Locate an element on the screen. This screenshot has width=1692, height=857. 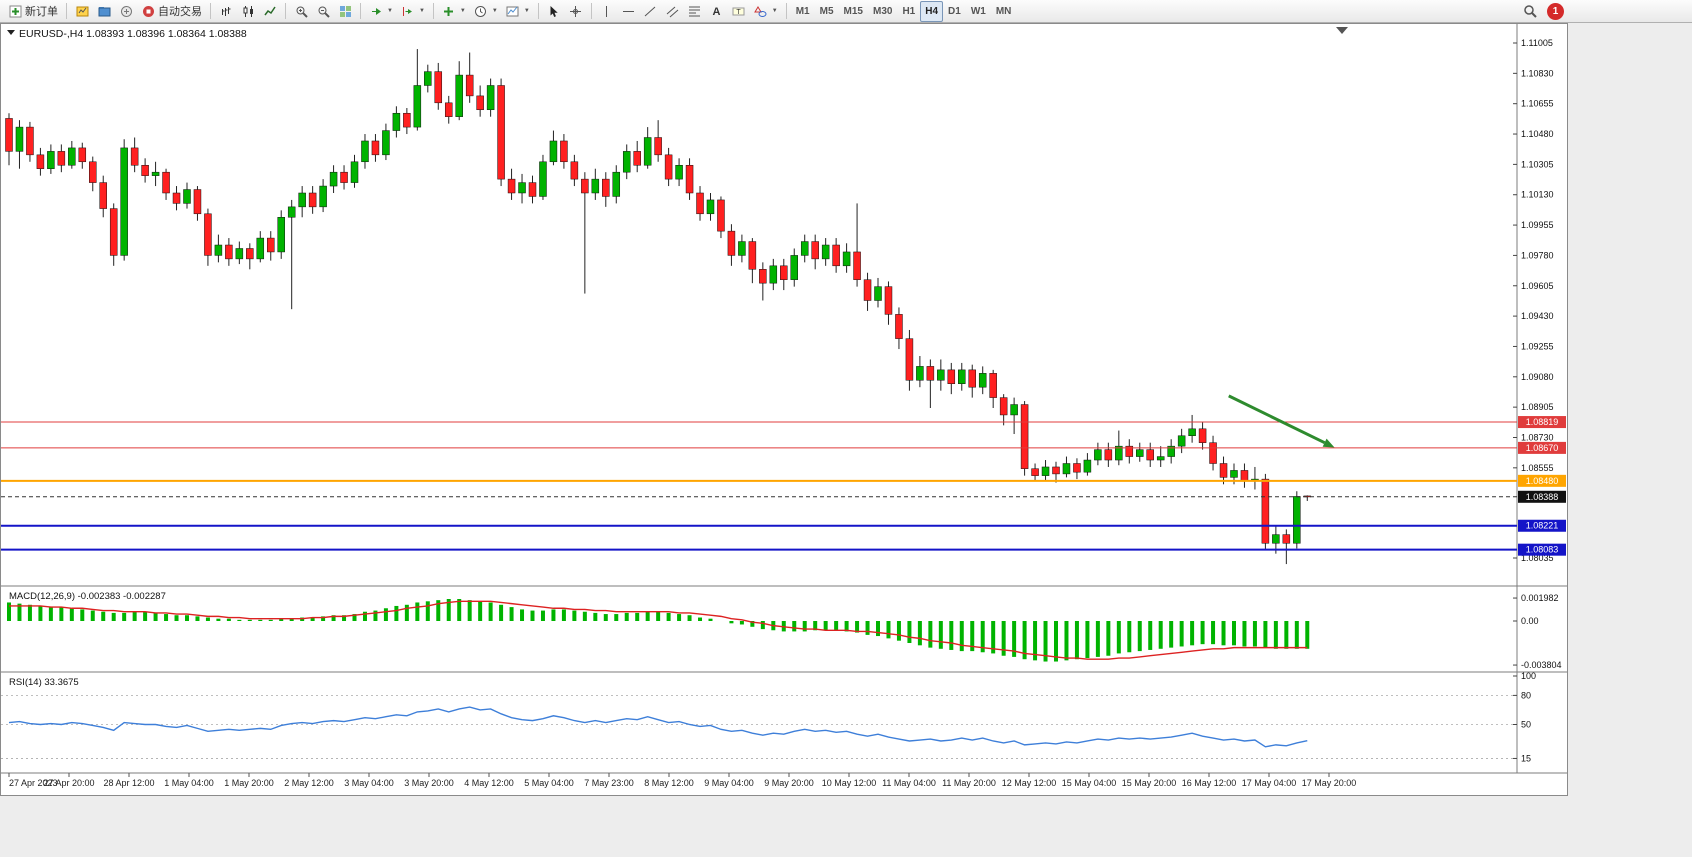
time-axis-label: 9 May 04:00 is located at coordinates (729, 783).